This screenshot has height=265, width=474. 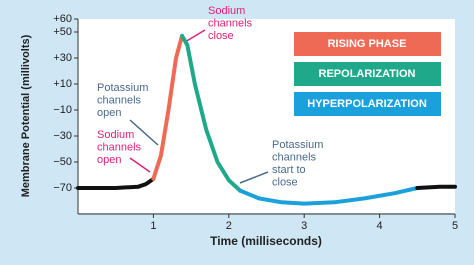 What do you see at coordinates (304, 226) in the screenshot?
I see `x-tick-label: 3` at bounding box center [304, 226].